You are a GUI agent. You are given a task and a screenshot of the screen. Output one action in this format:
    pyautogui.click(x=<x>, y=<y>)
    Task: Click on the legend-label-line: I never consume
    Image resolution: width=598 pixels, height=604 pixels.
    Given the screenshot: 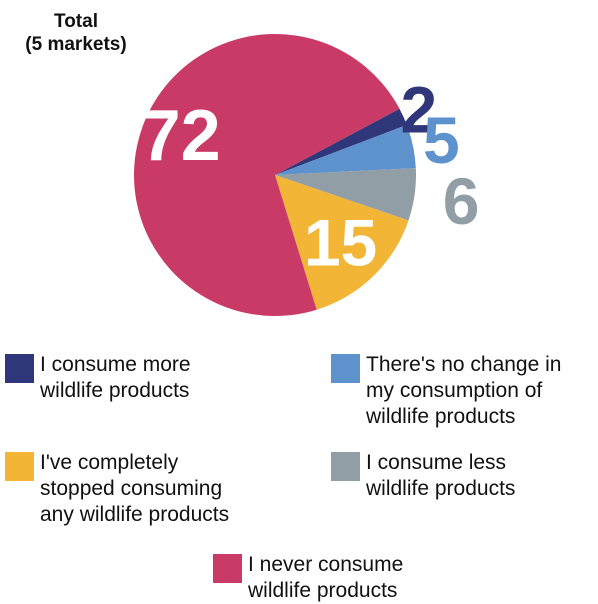 What is the action you would take?
    pyautogui.click(x=326, y=564)
    